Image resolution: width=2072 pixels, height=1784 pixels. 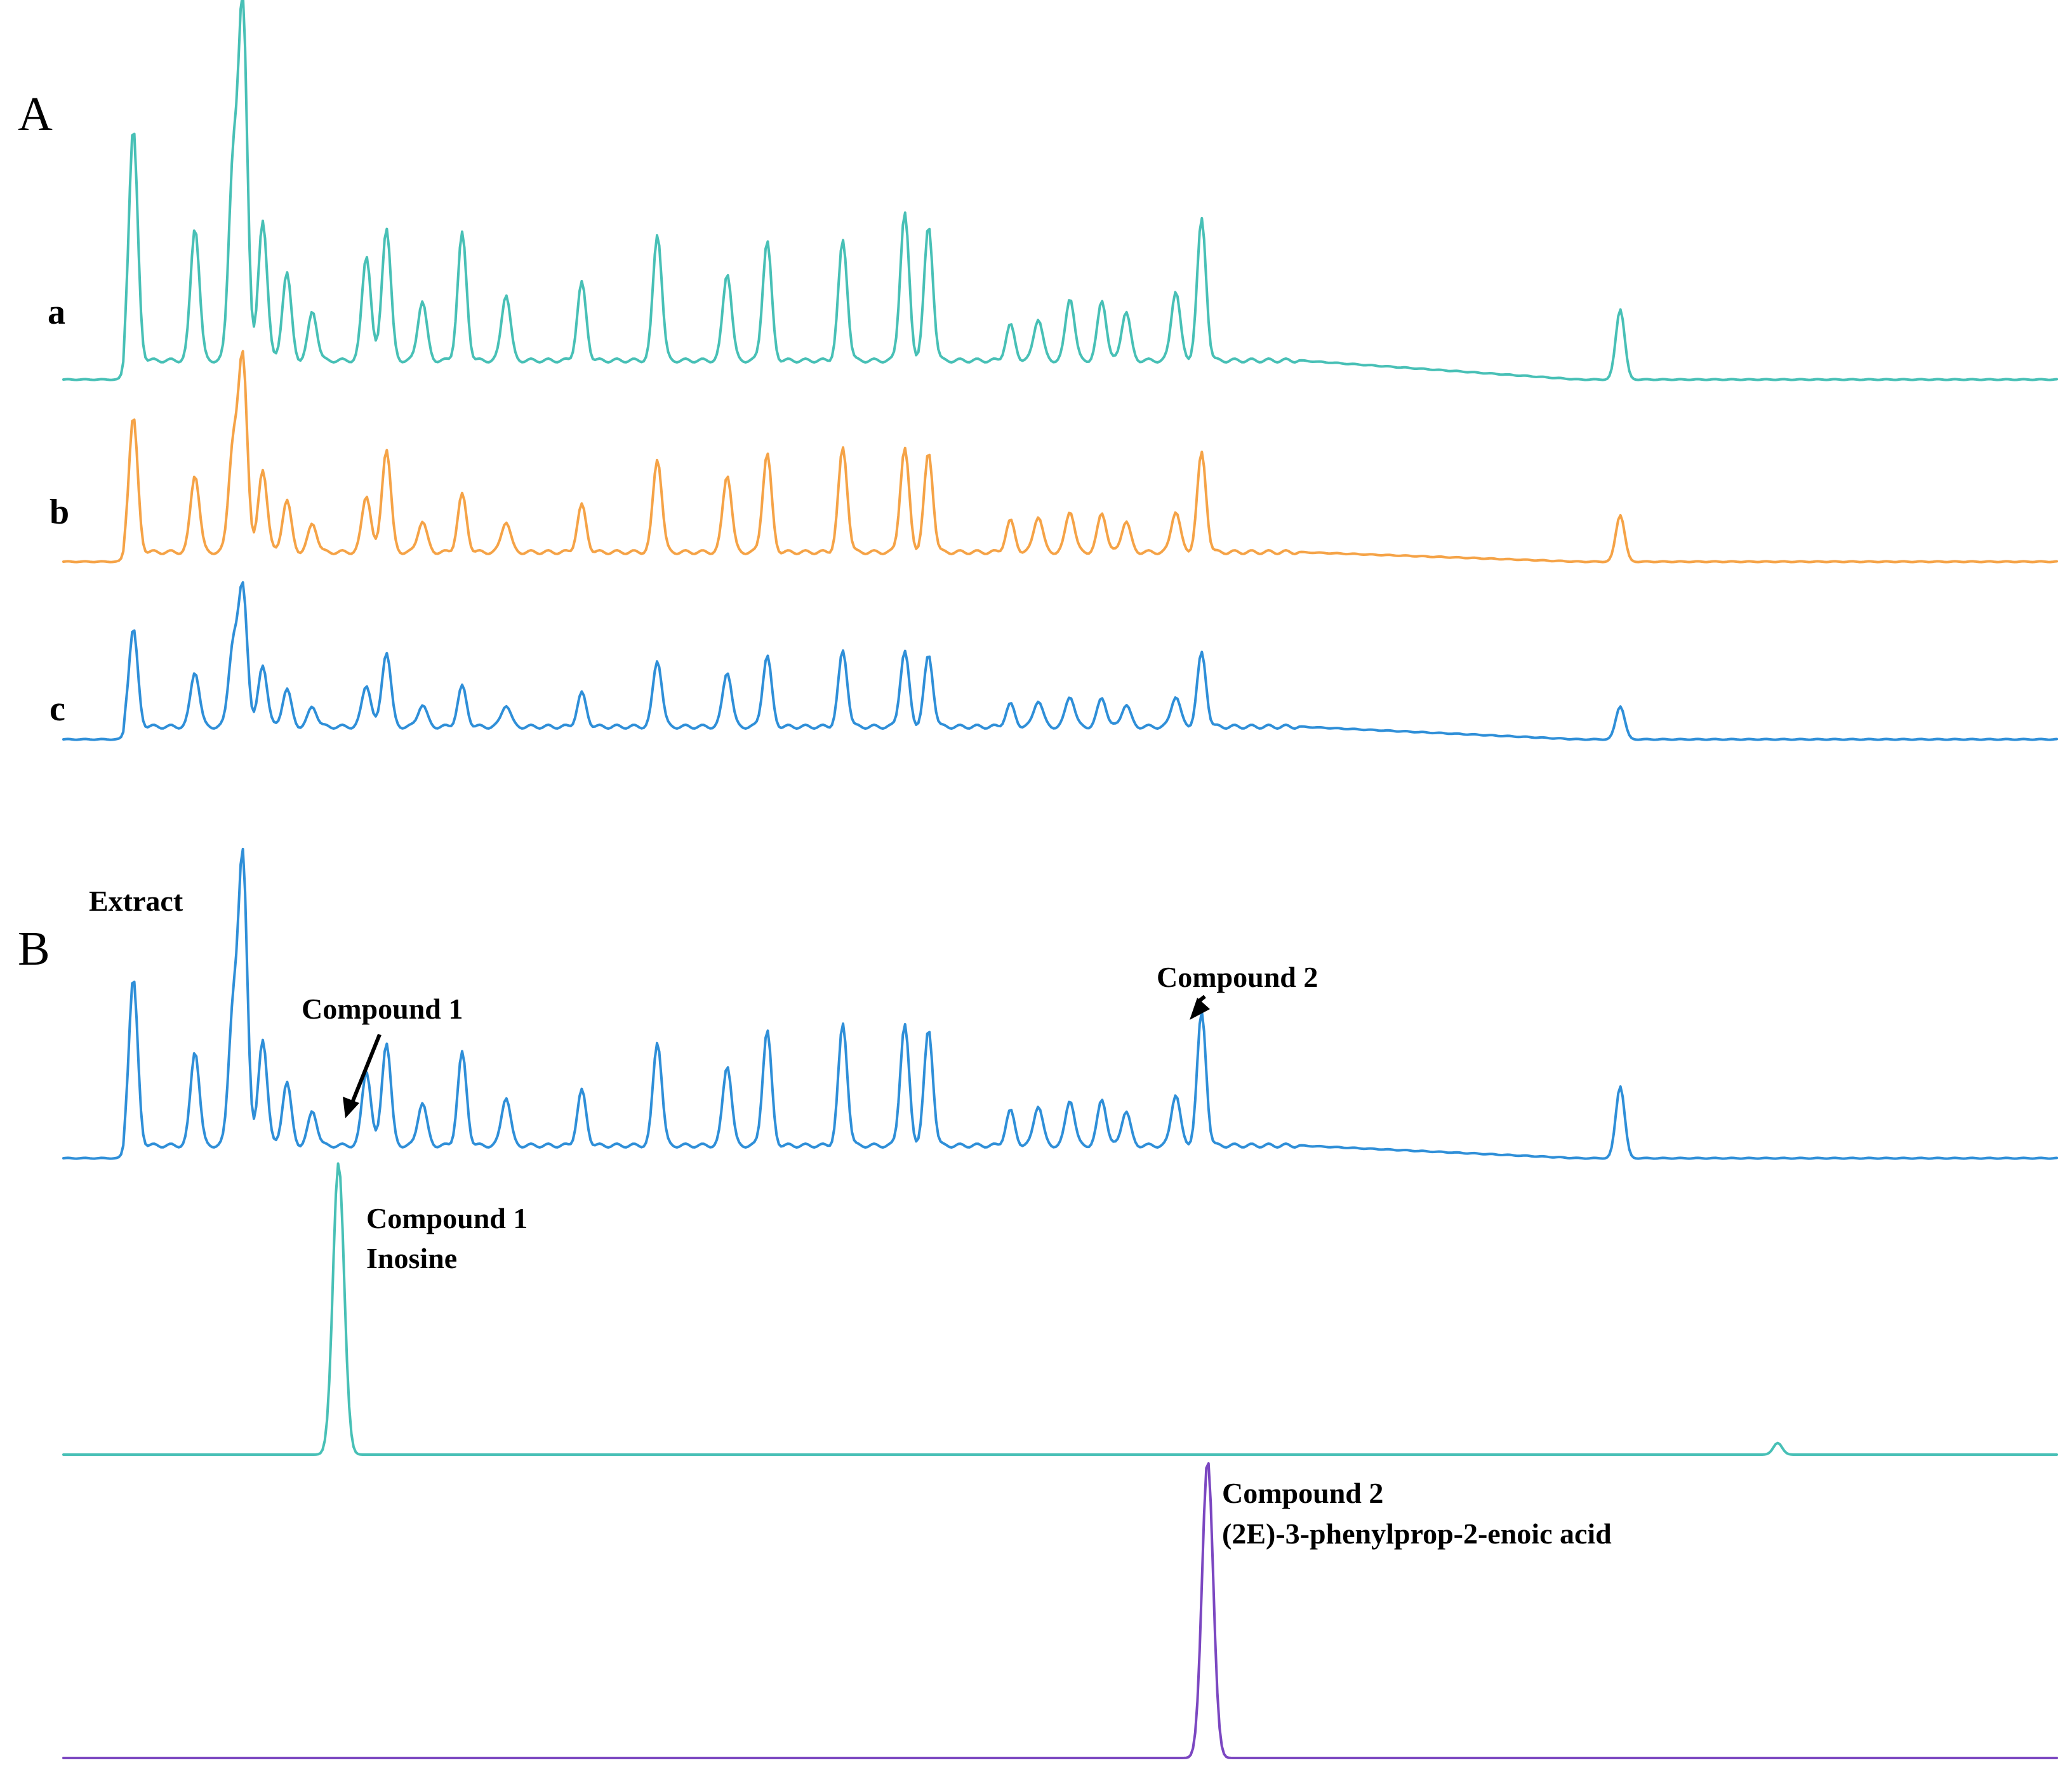 I want to click on panel-b-label: B, so click(x=34, y=949).